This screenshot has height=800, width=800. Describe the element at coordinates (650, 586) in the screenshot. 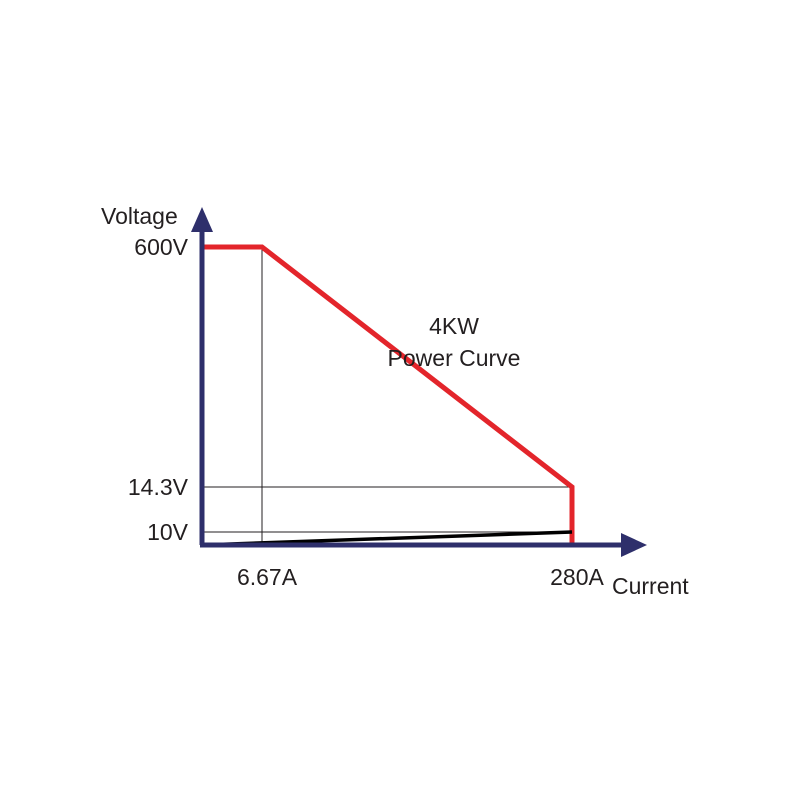

I see `x-axis-label: Current` at that location.